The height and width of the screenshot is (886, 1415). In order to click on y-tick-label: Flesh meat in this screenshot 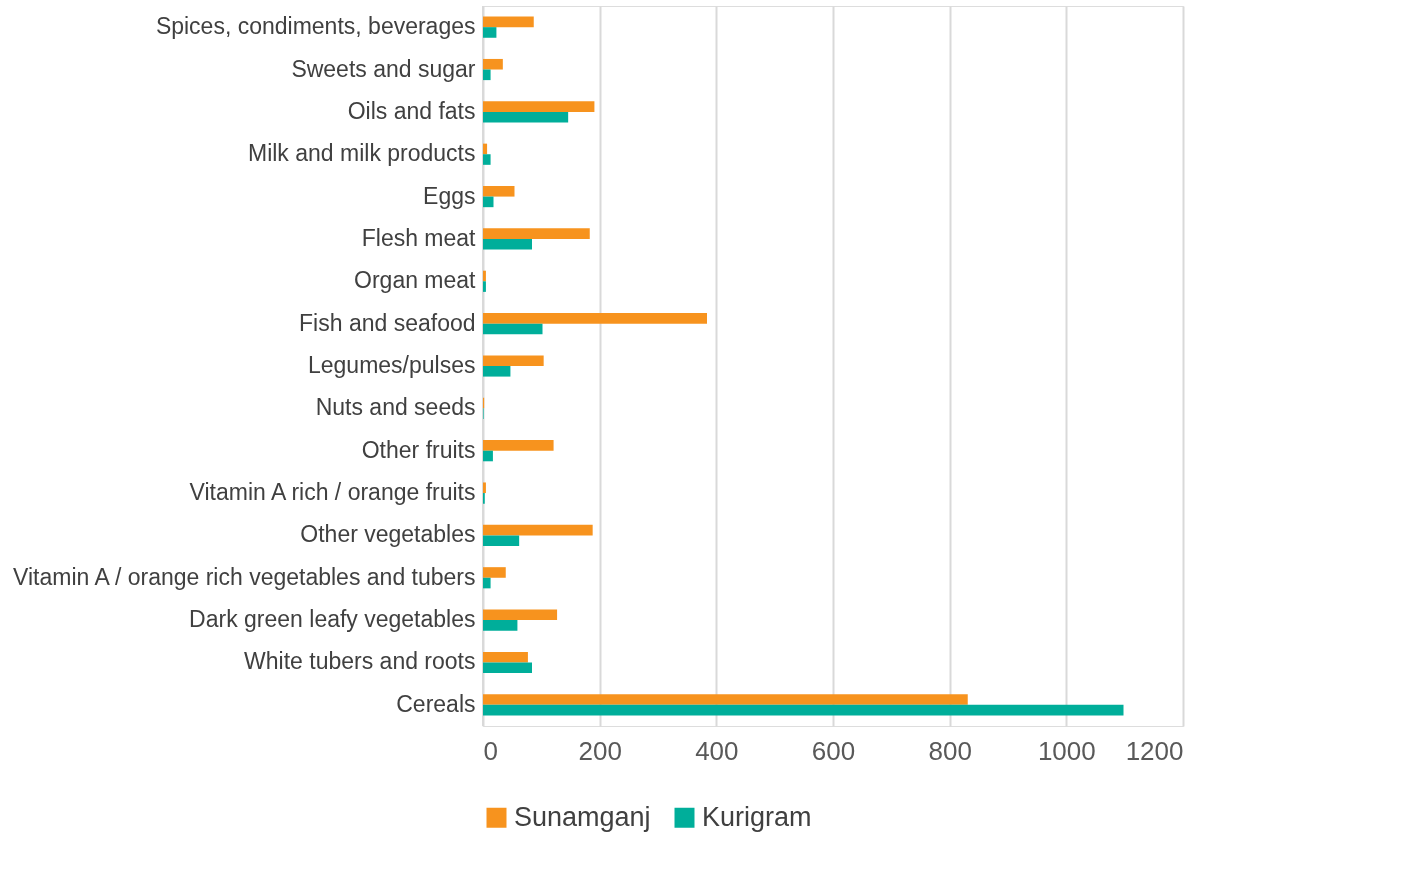, I will do `click(419, 237)`.